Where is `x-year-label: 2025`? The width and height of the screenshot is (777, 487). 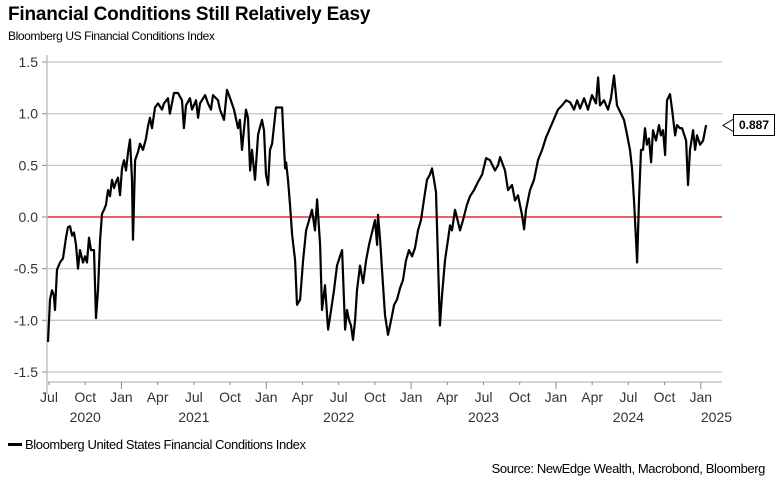 x-year-label: 2025 is located at coordinates (716, 417).